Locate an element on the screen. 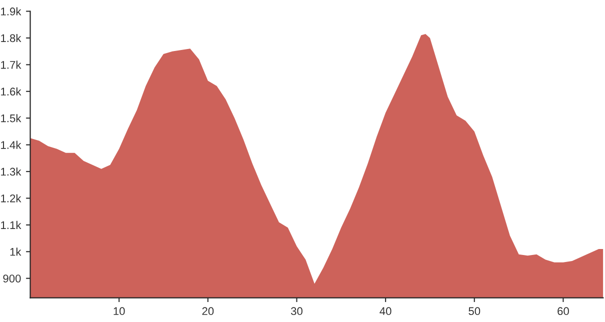 This screenshot has width=605, height=322. x-tick-label: 40 is located at coordinates (386, 311).